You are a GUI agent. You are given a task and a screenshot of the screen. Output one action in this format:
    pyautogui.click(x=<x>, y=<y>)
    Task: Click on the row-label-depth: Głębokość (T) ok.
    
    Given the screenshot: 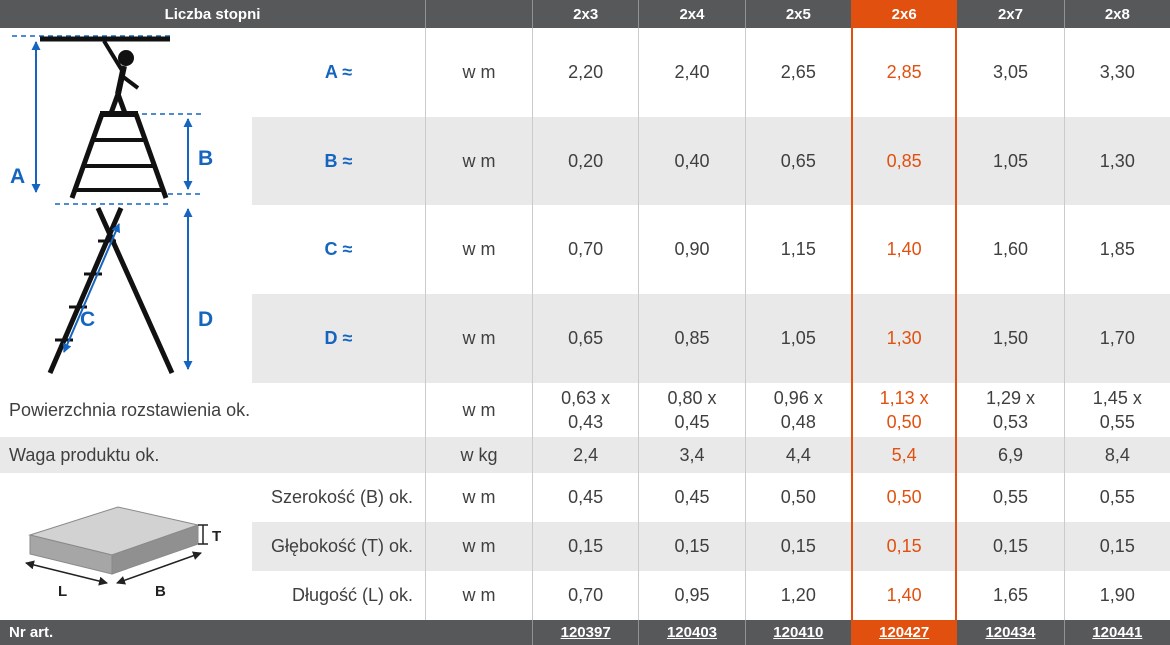 What is the action you would take?
    pyautogui.click(x=338, y=546)
    